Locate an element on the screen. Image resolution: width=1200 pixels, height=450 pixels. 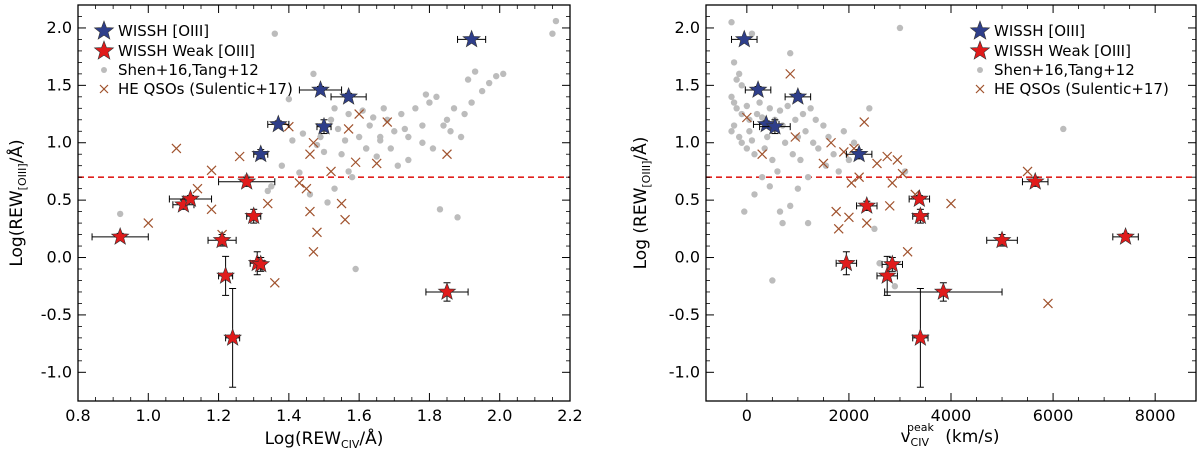
ytick-label-right-2: 0.0 is located at coordinates (687, 257).